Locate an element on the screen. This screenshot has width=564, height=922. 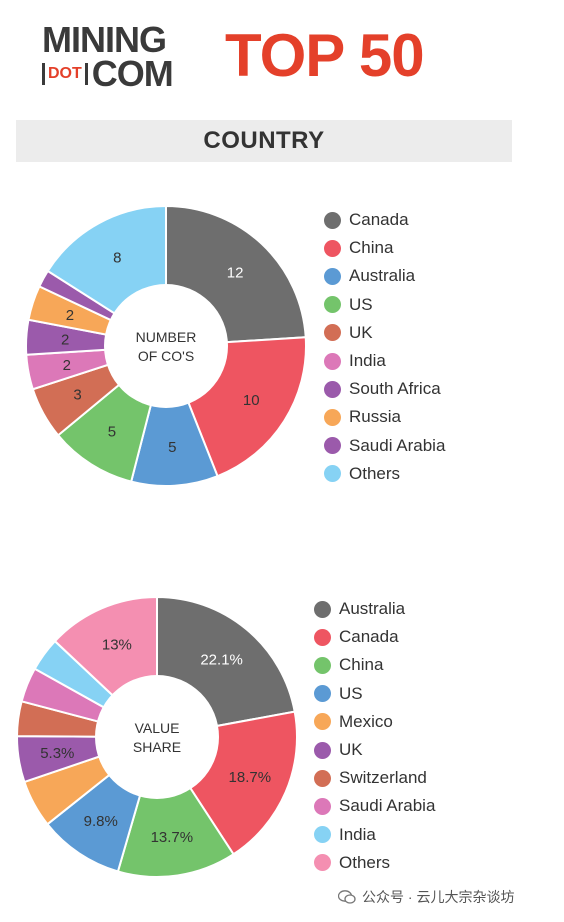
data-label: 8 is located at coordinates (117, 257).